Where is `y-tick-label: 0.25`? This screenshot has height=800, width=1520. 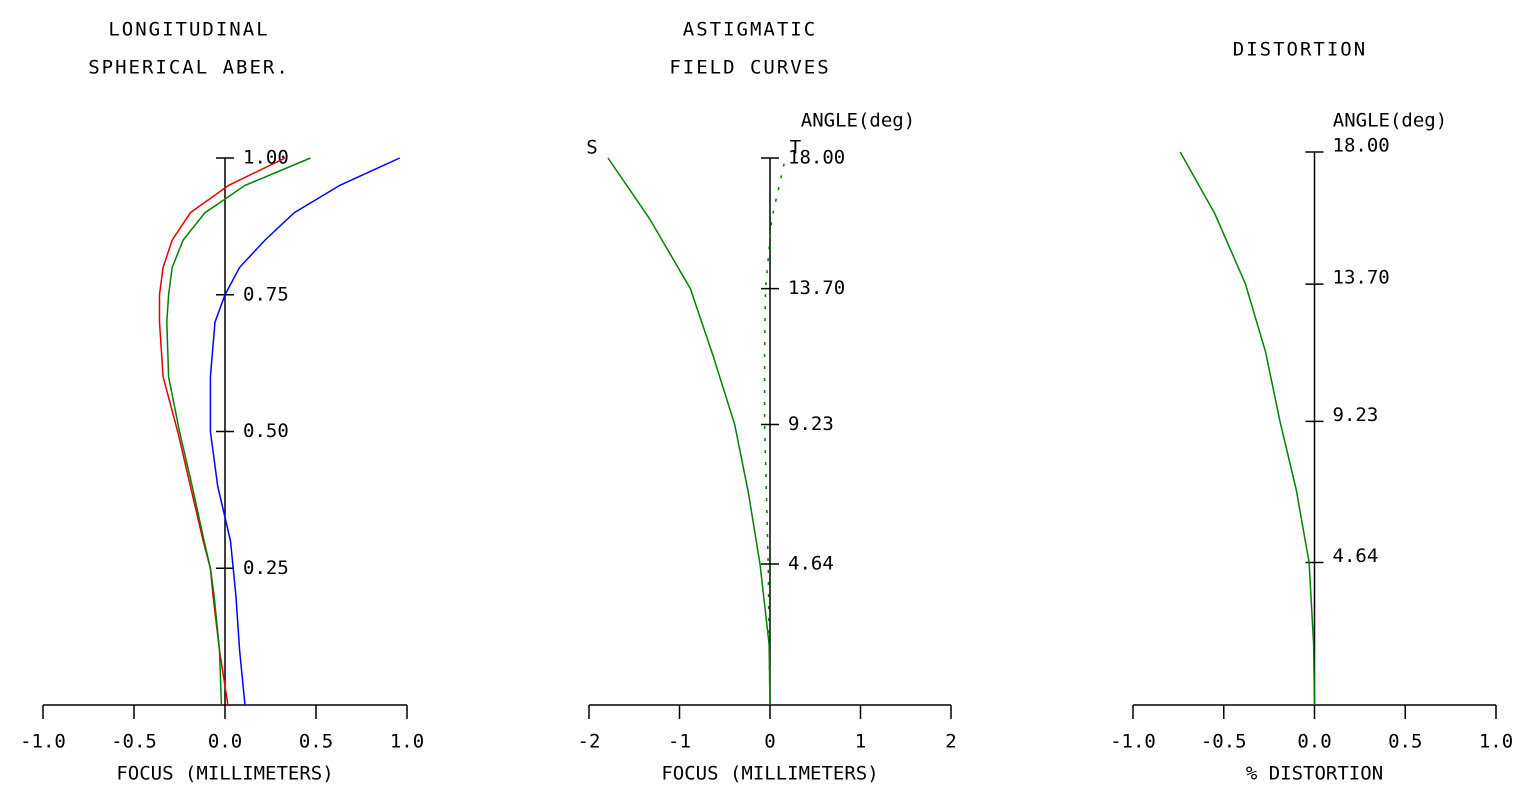
y-tick-label: 0.25 is located at coordinates (266, 568).